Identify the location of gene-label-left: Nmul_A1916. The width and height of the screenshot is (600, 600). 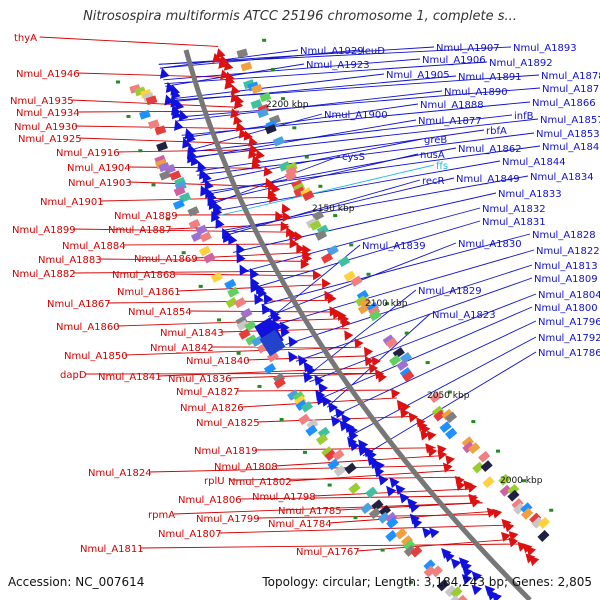
(88, 153).